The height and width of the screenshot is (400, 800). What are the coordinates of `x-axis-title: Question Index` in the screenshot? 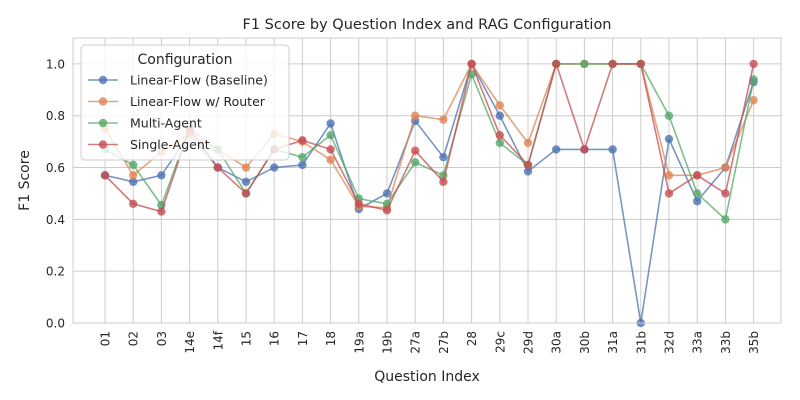 It's located at (427, 377).